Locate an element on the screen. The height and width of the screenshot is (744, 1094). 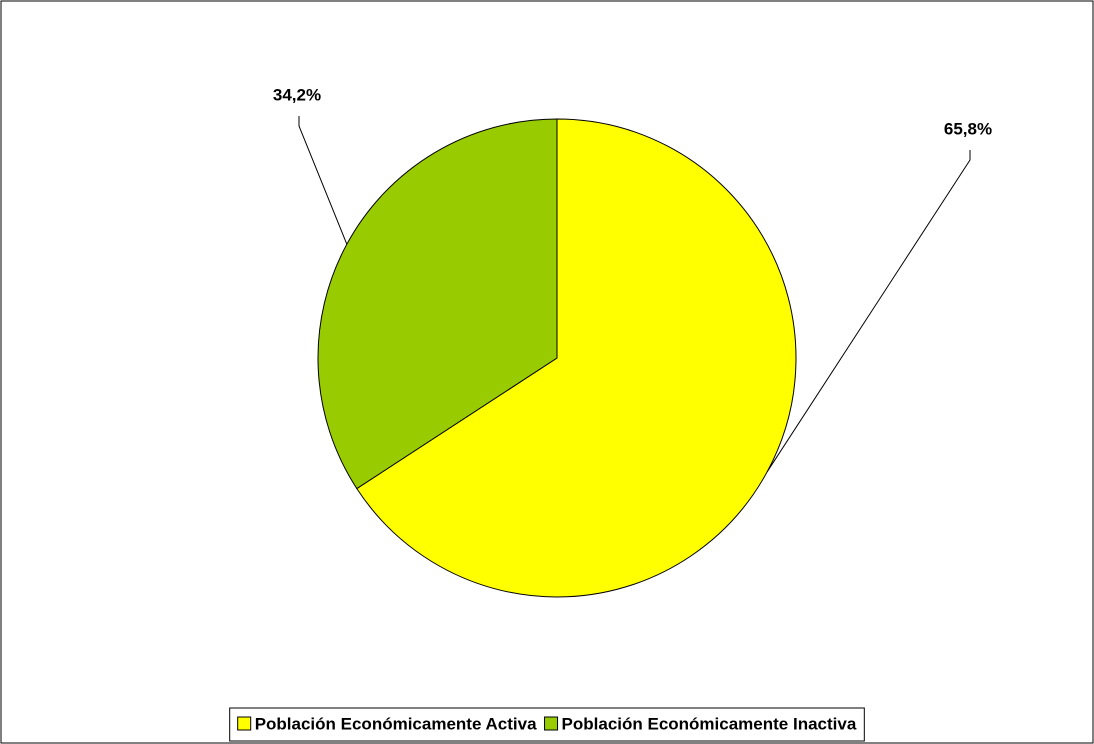
data-label: 65,8% is located at coordinates (968, 128).